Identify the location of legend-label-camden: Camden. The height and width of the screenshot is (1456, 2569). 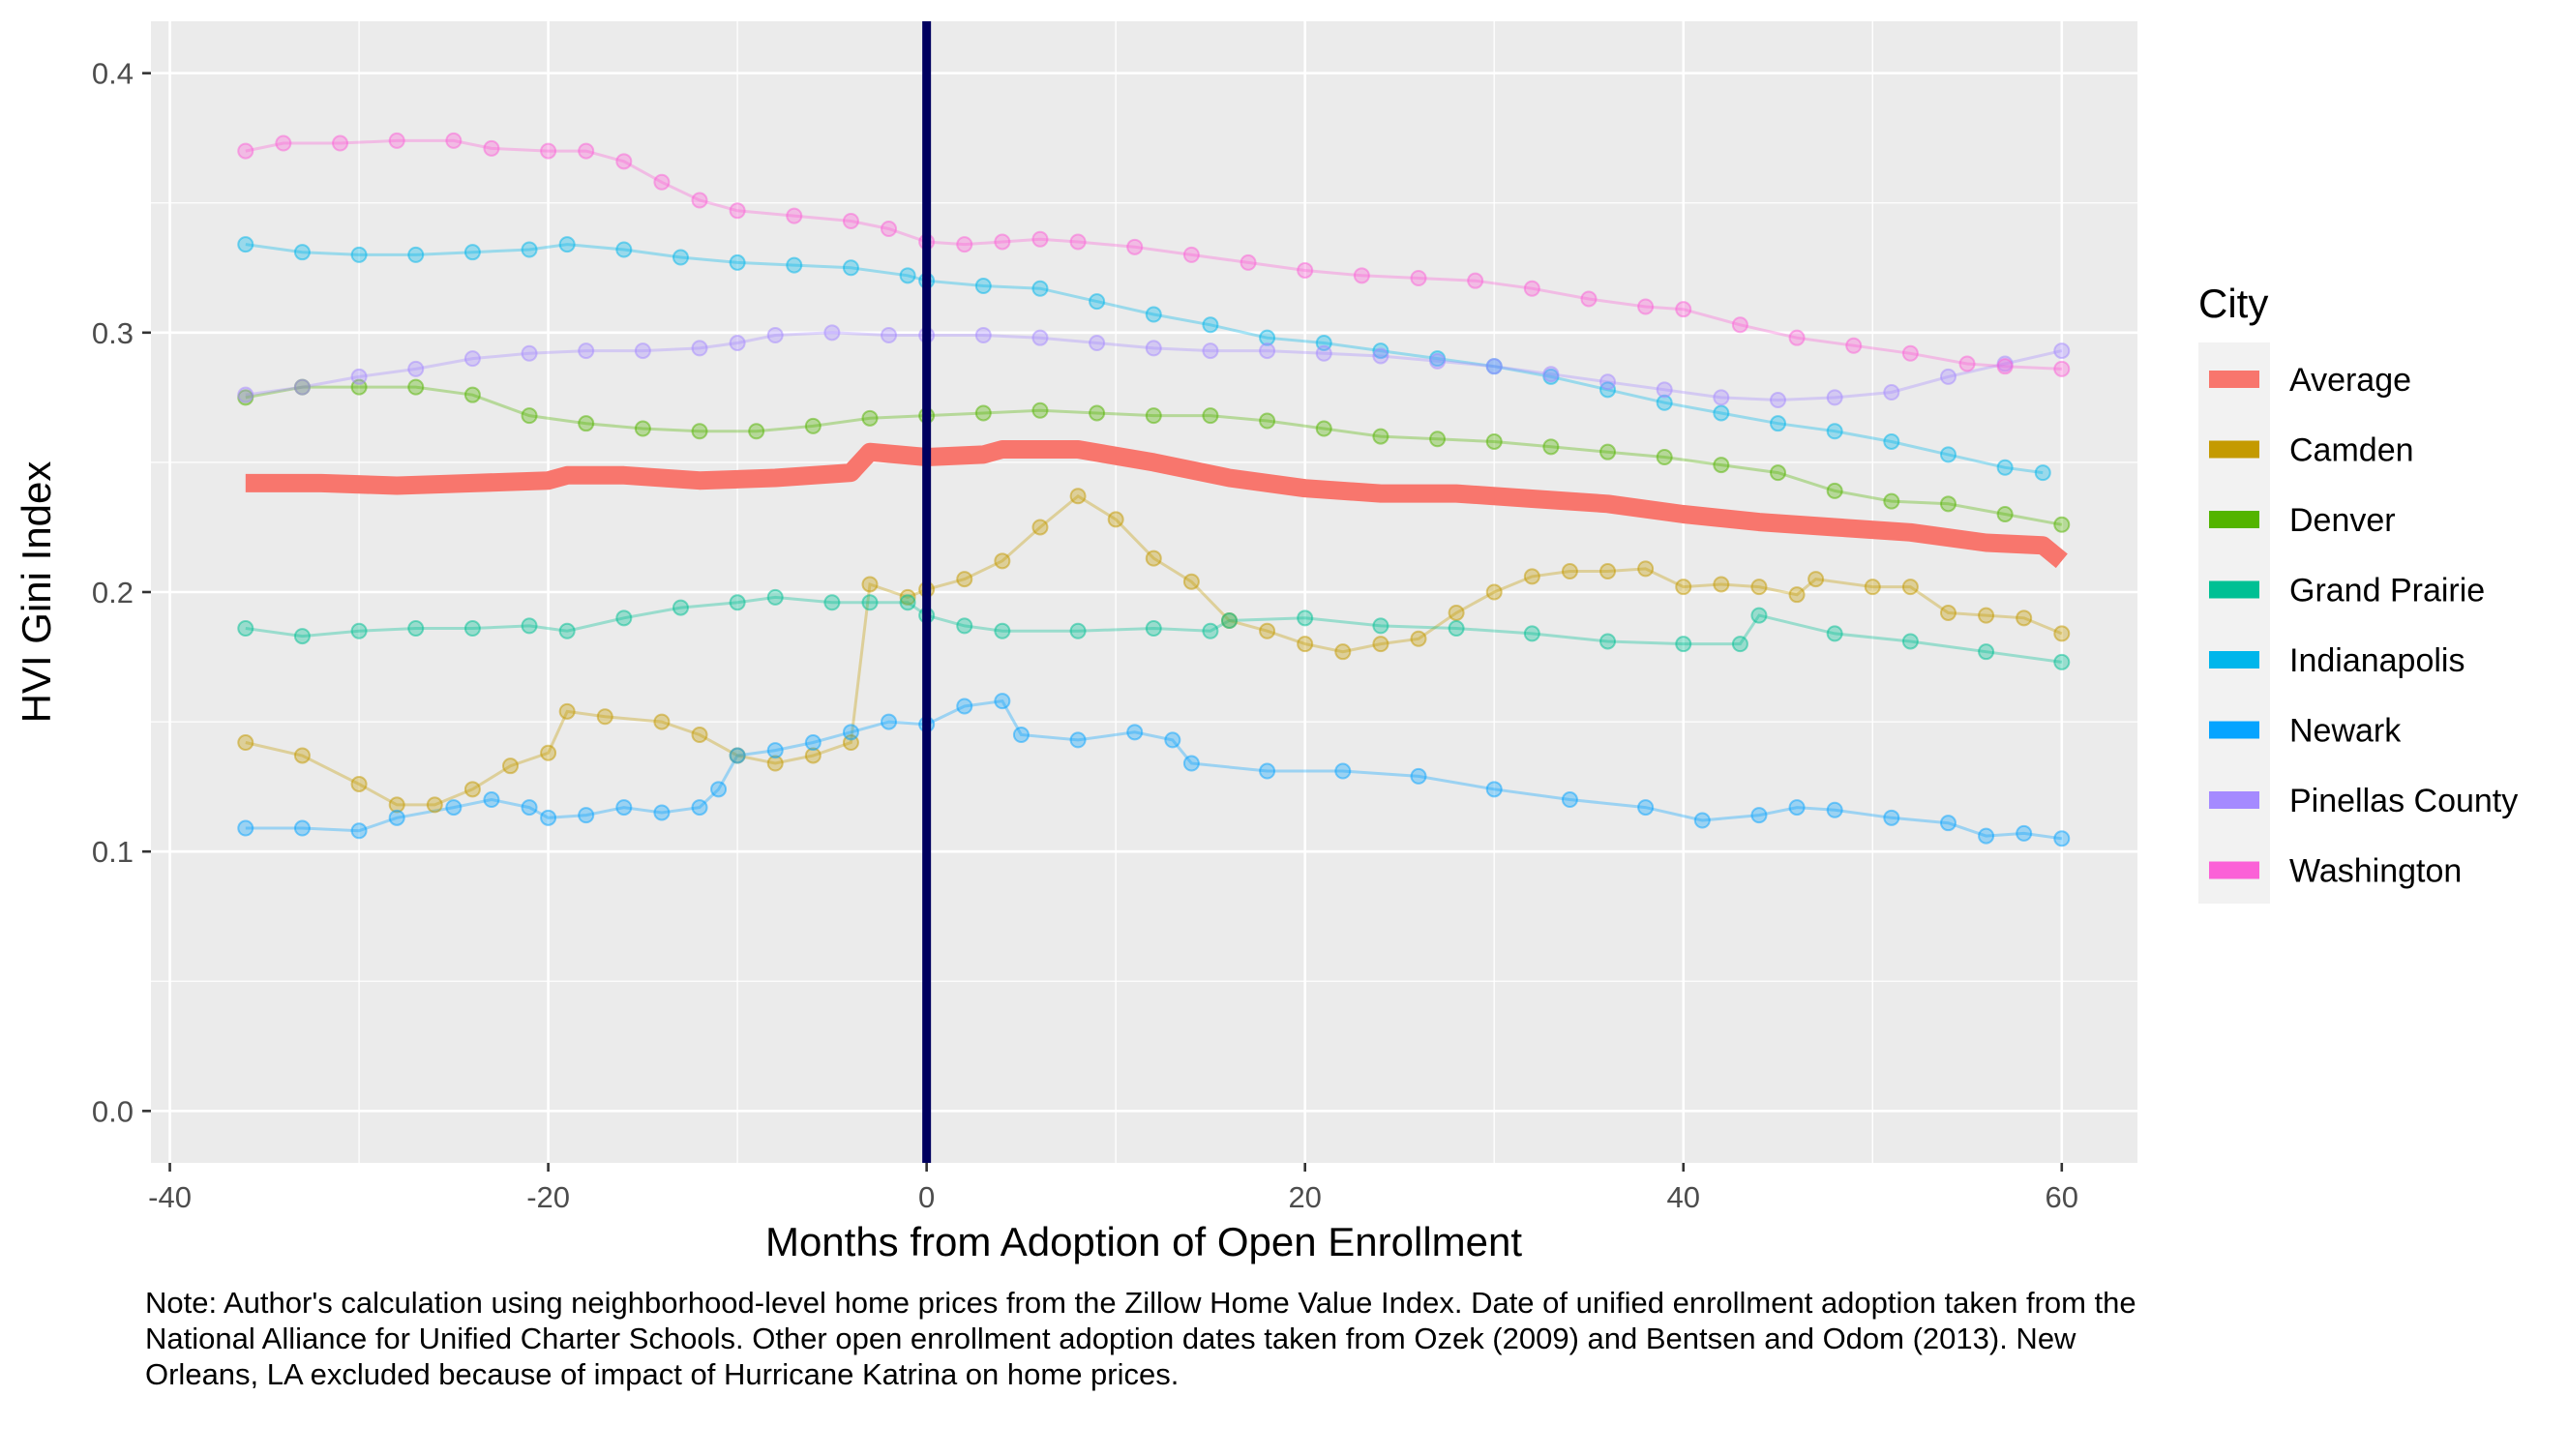
(2352, 451).